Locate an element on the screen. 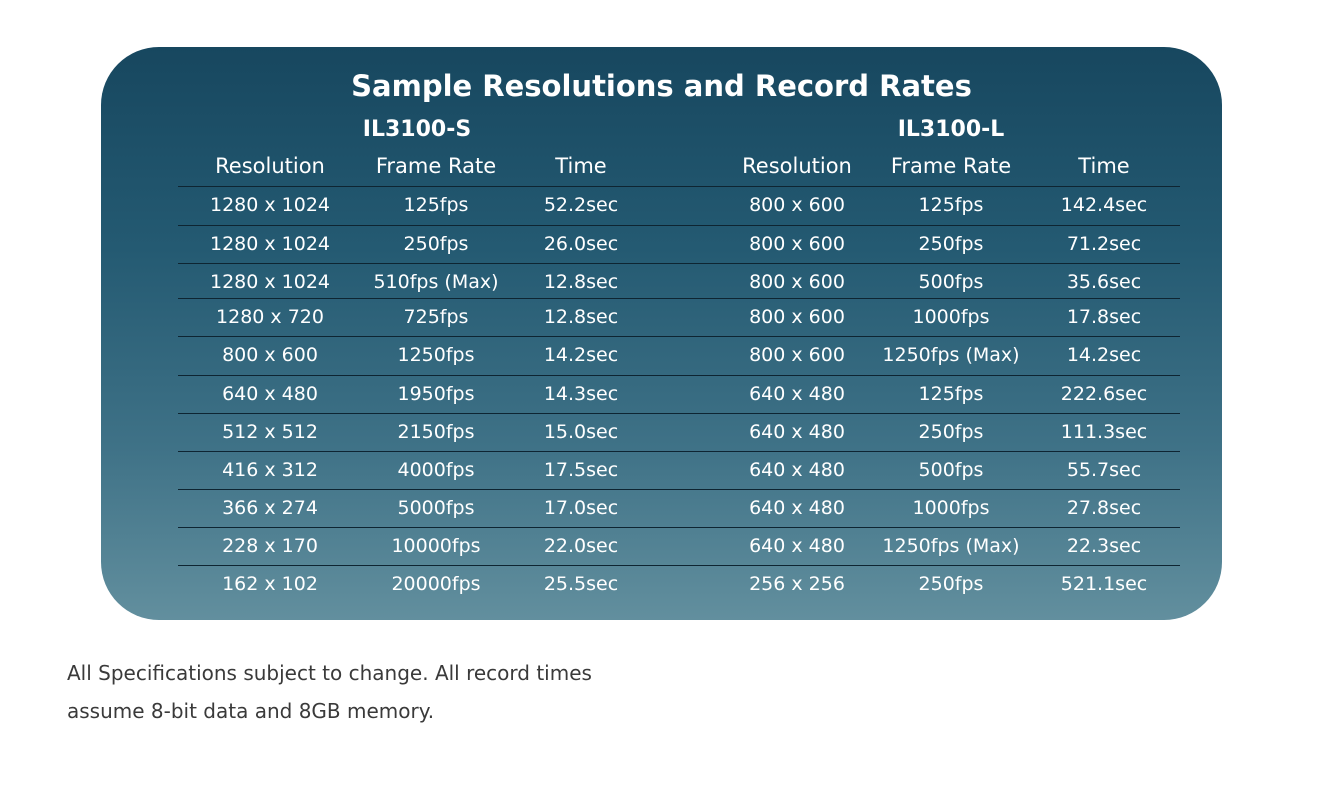 Image resolution: width=1336 pixels, height=798 pixels. header-resolution-l: Resolution is located at coordinates (797, 166).